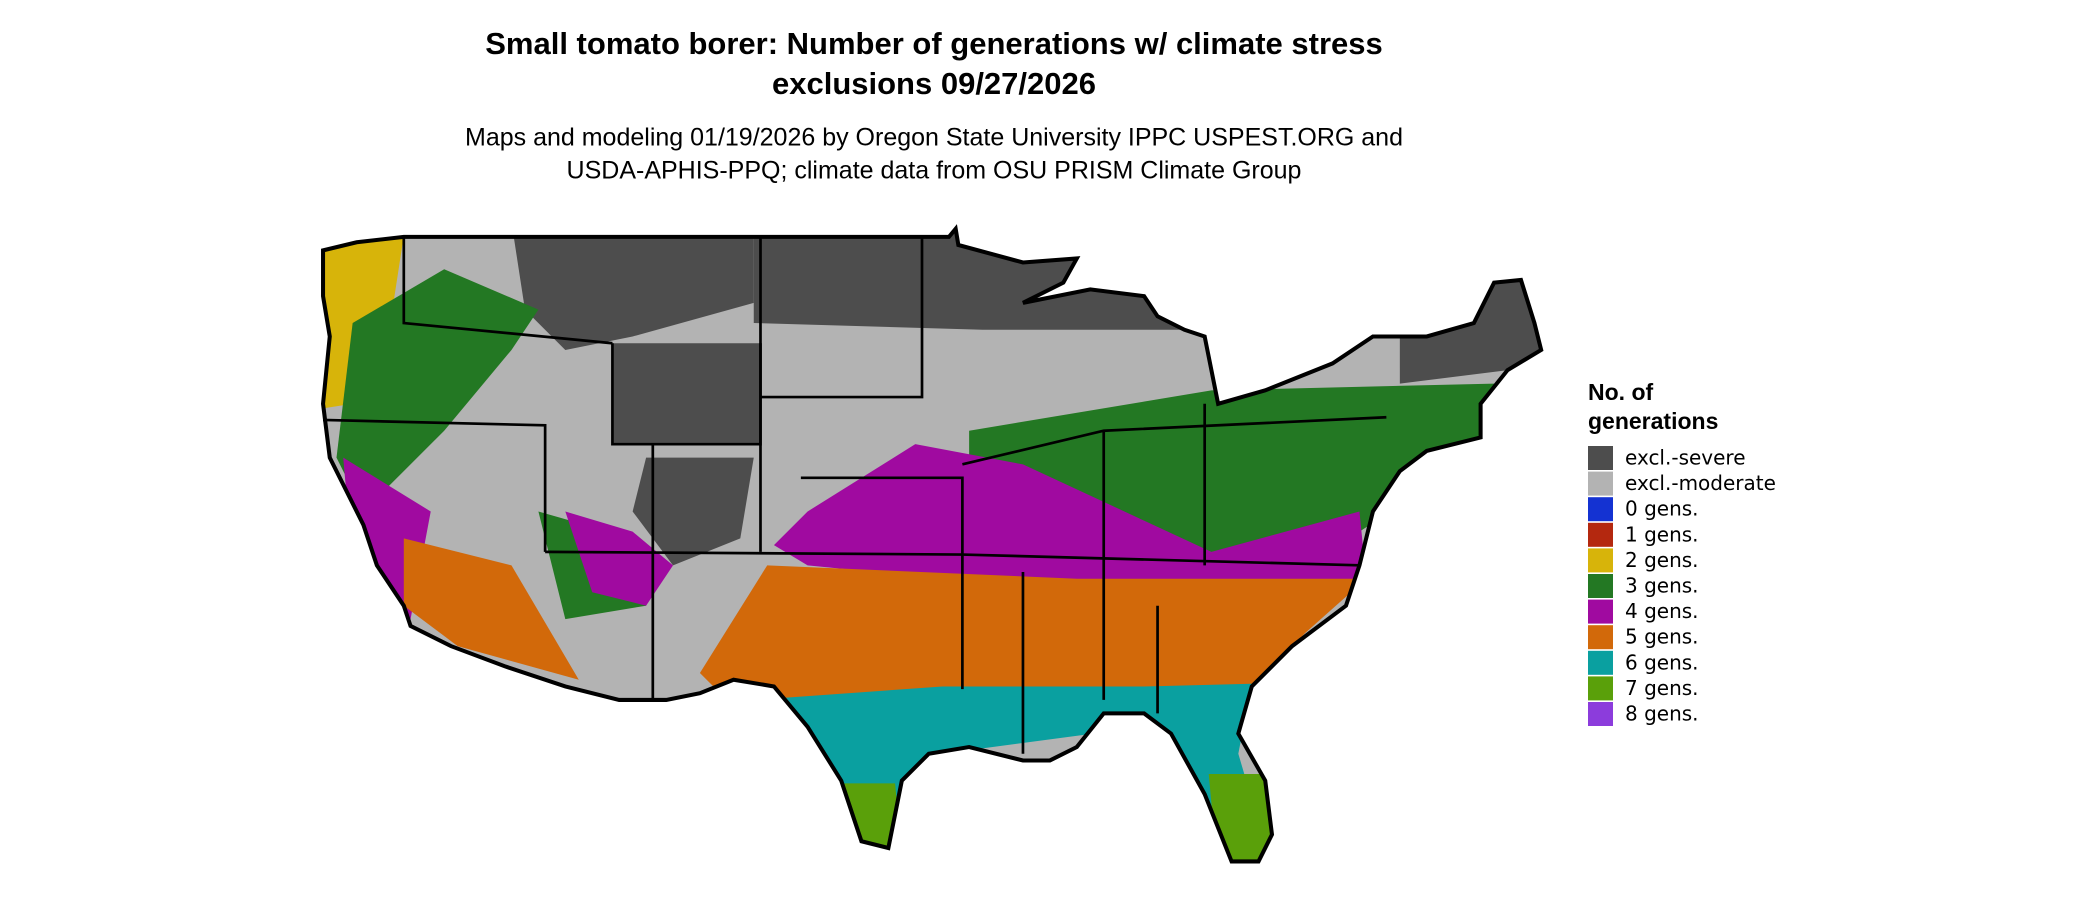 This screenshot has width=2100, height=897. I want to click on legend-label: 3 gens., so click(1662, 586).